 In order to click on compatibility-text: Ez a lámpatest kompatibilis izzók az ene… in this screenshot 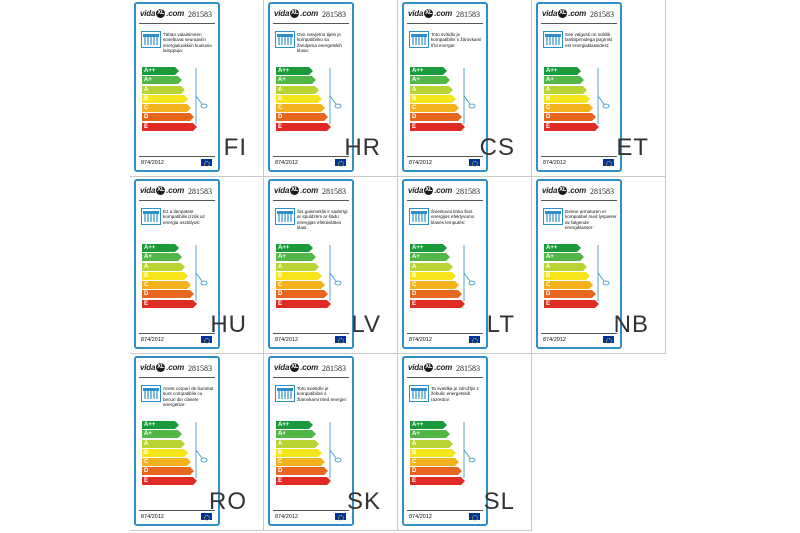, I will do `click(184, 217)`.